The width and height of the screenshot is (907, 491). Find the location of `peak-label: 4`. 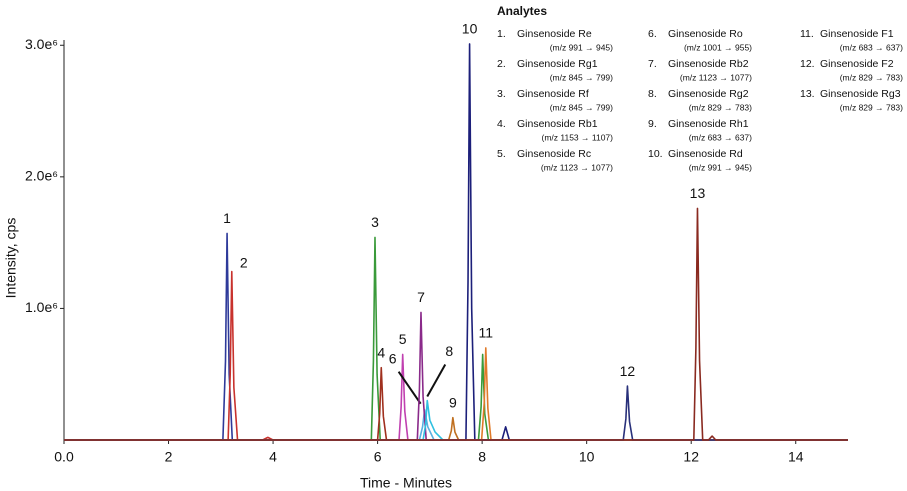

peak-label: 4 is located at coordinates (381, 352).